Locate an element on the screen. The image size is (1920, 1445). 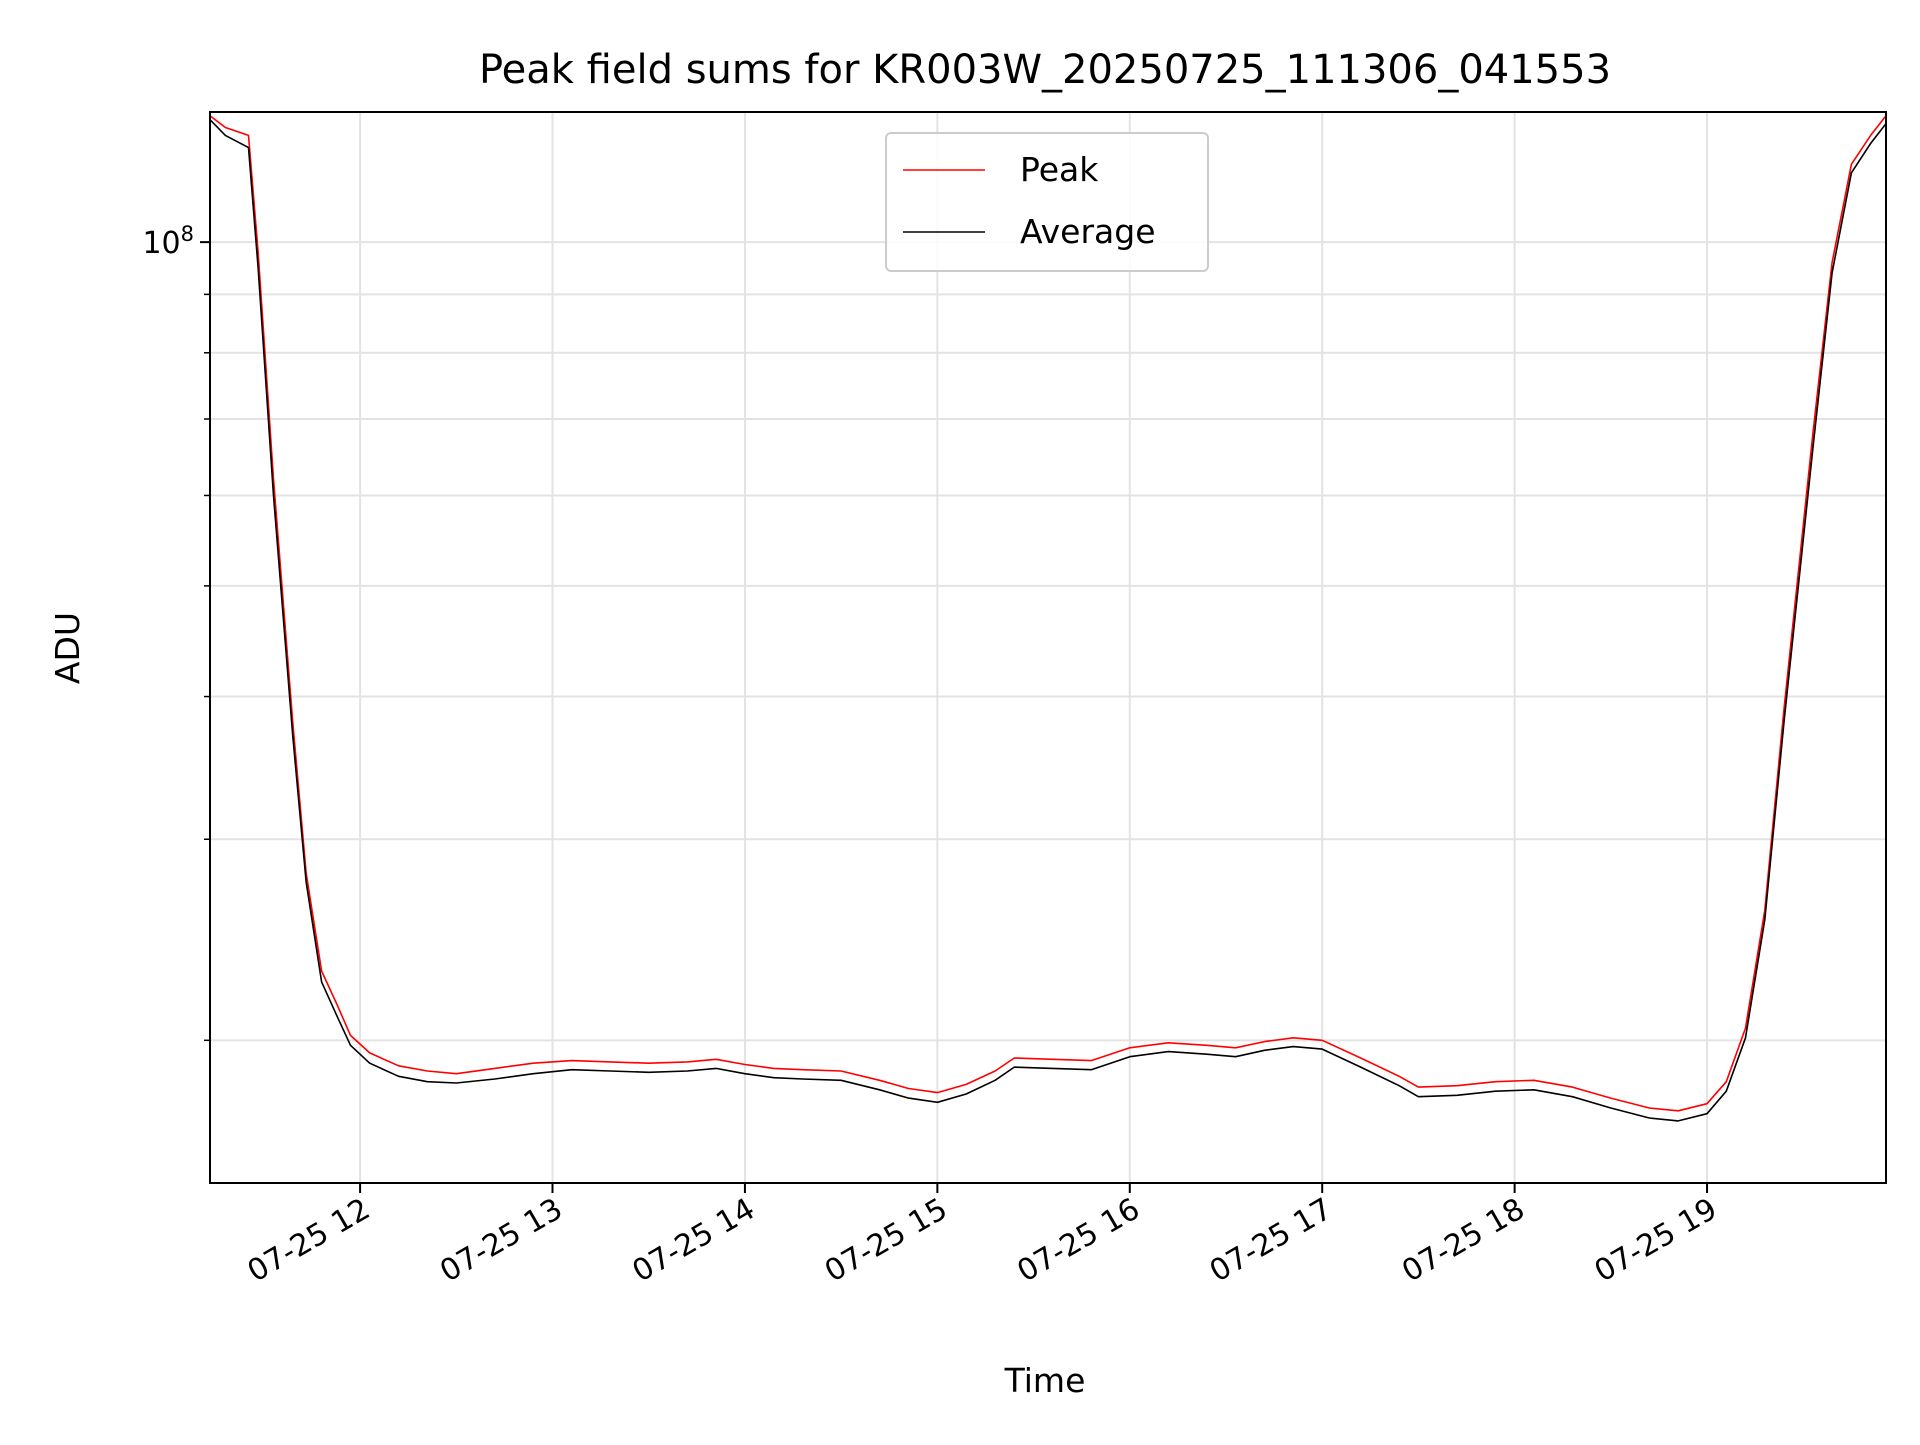
y-axis-label: ADU is located at coordinates (67, 648).